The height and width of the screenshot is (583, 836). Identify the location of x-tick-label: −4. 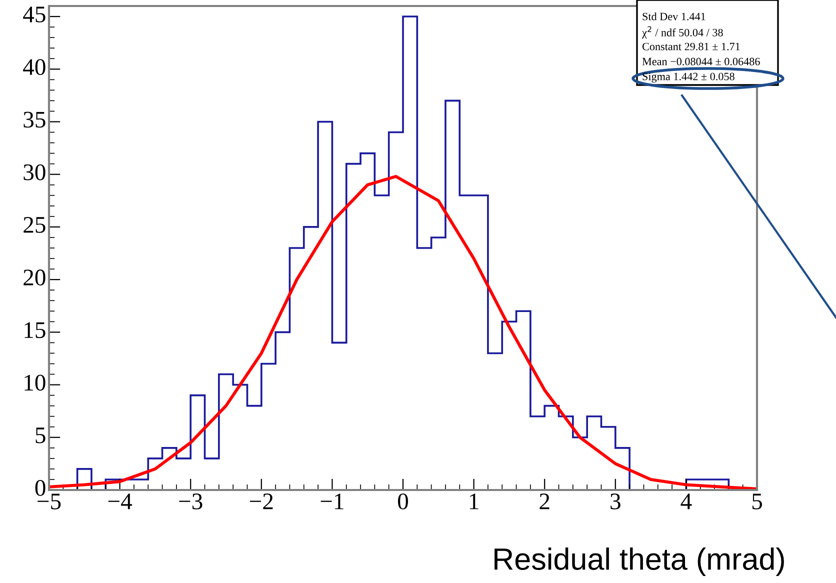
(120, 502).